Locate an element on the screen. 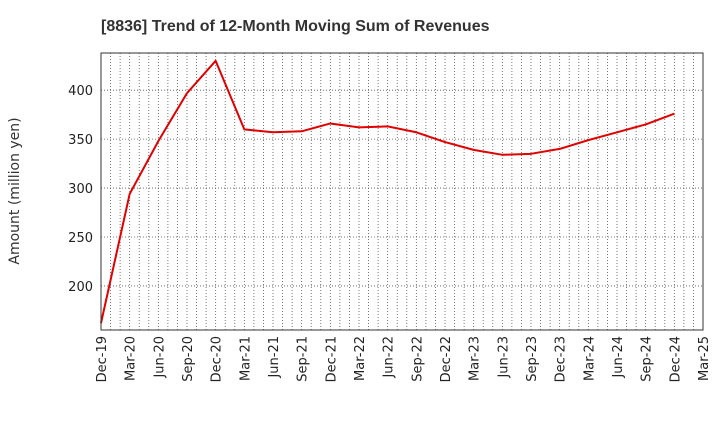 The width and height of the screenshot is (720, 440). y-tick-label: 200 is located at coordinates (80, 287).